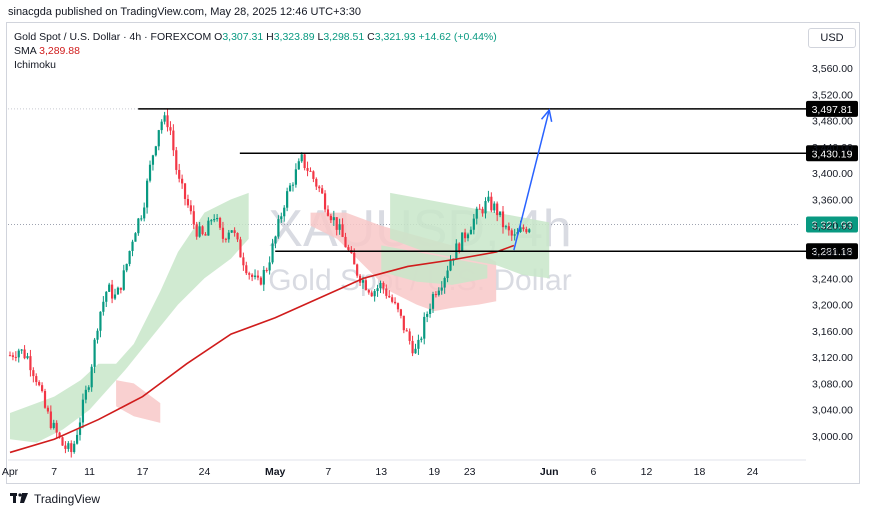 This screenshot has height=514, width=870. I want to click on arrow-shaft, so click(531, 180).